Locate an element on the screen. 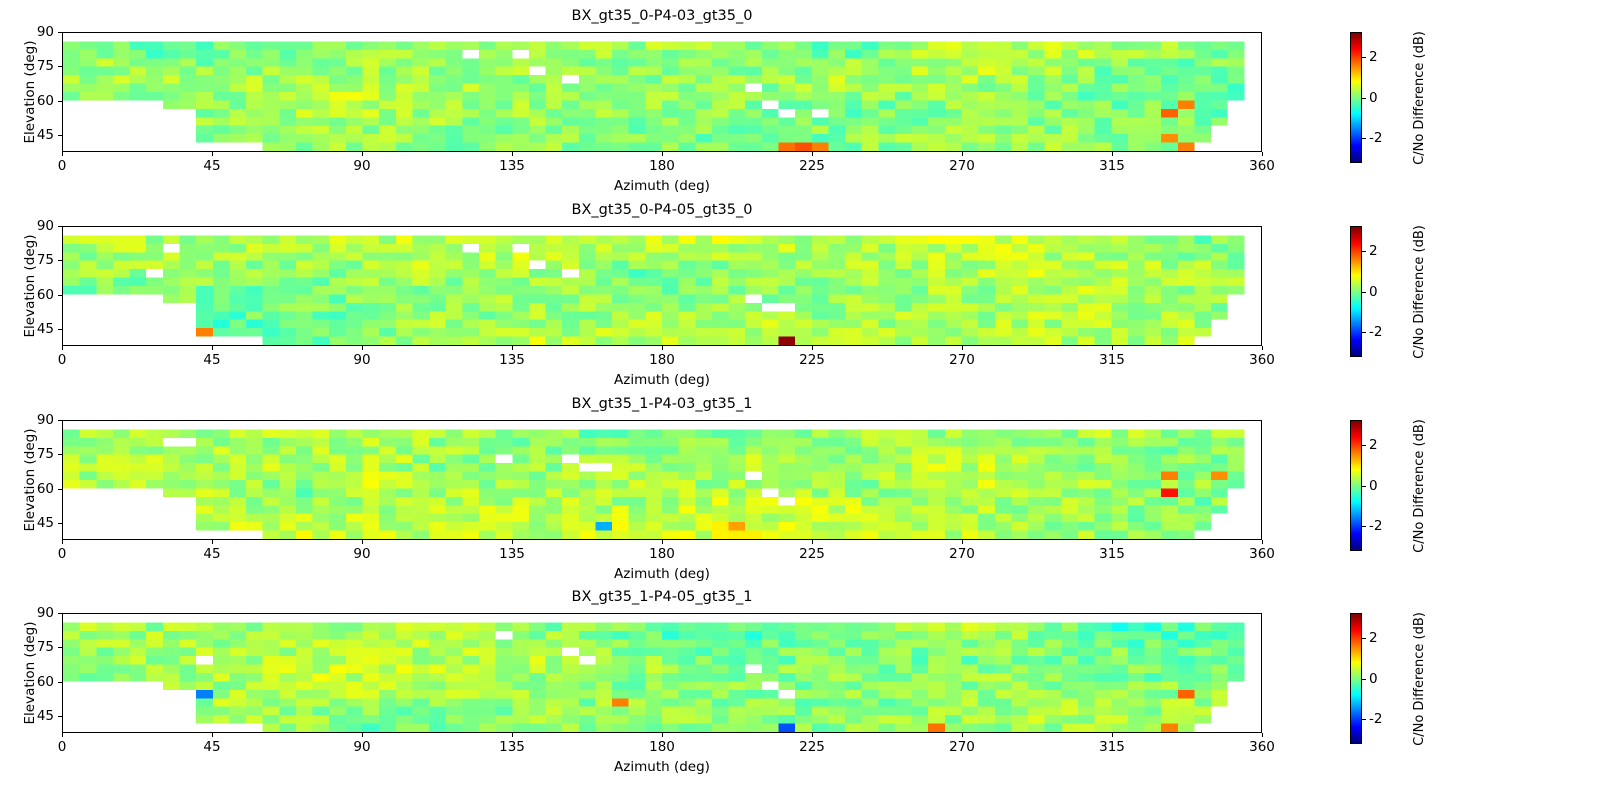 The width and height of the screenshot is (1600, 800). subplot-title: BX_gt35_0-P4-03_gt35_0 is located at coordinates (662, 16).